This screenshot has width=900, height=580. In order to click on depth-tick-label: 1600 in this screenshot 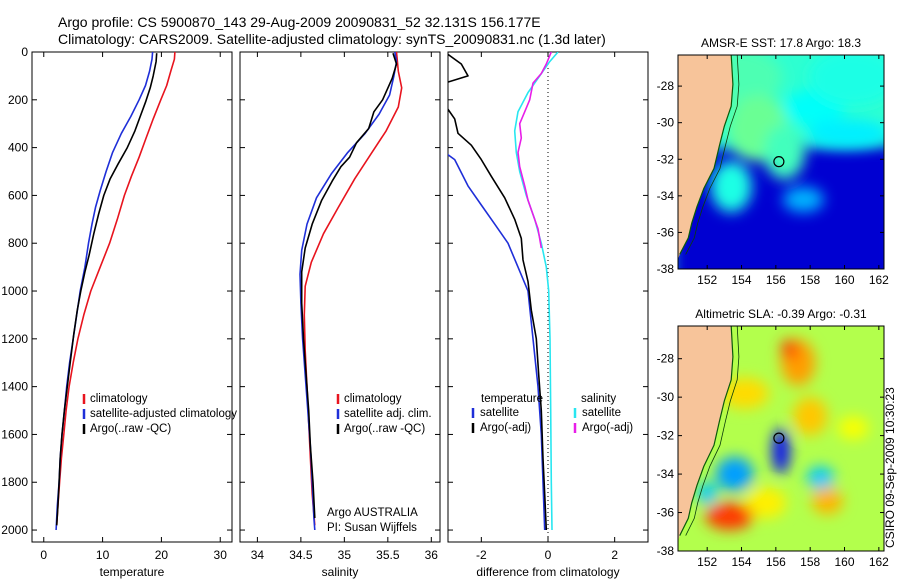, I will do `click(14, 434)`.